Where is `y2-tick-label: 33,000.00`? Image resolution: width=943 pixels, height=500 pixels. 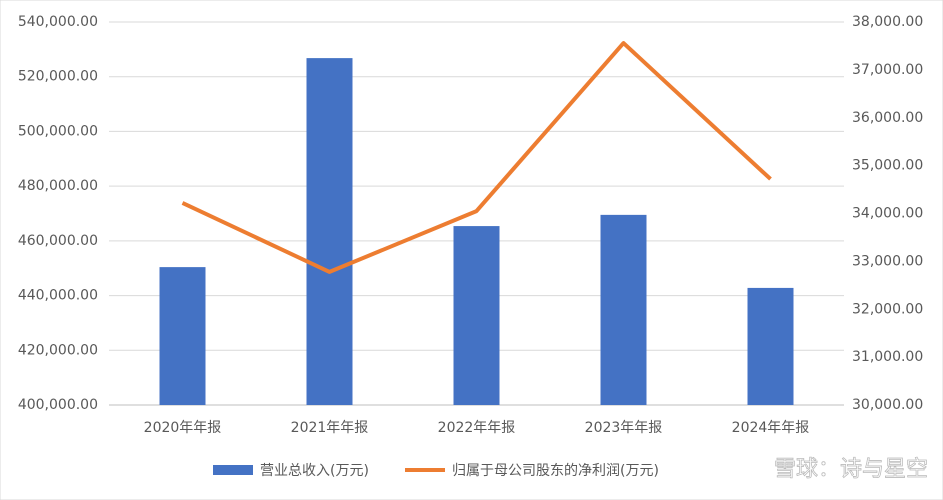
y2-tick-label: 33,000.00 is located at coordinates (887, 261).